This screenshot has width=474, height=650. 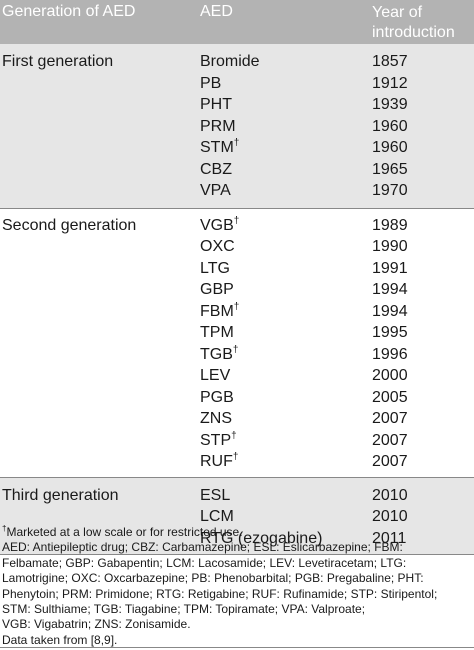 What do you see at coordinates (217, 147) in the screenshot?
I see `aed-abbrev: STM` at bounding box center [217, 147].